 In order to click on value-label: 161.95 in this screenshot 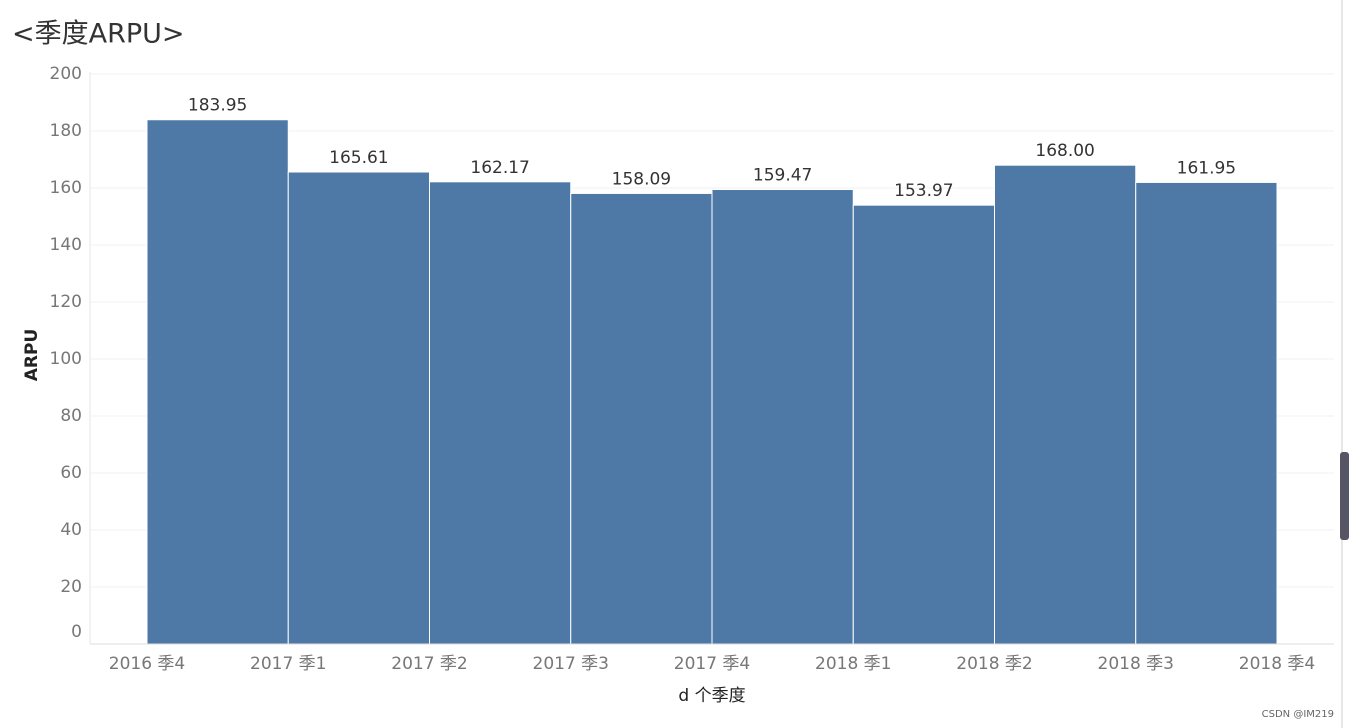, I will do `click(1206, 168)`.